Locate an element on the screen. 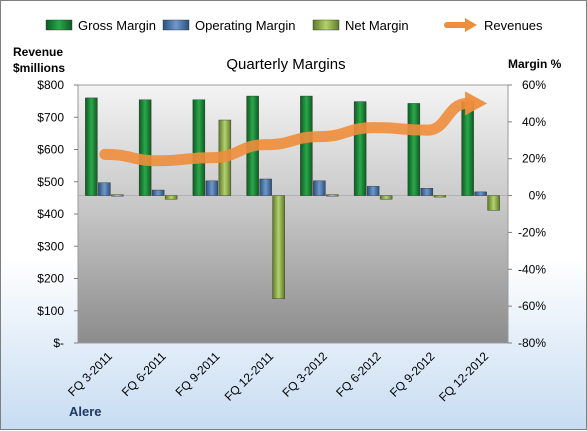 This screenshot has height=431, width=587. right-axis: -80% -60% -40% -20% 0% 20% 40% 60% is located at coordinates (527, 214).